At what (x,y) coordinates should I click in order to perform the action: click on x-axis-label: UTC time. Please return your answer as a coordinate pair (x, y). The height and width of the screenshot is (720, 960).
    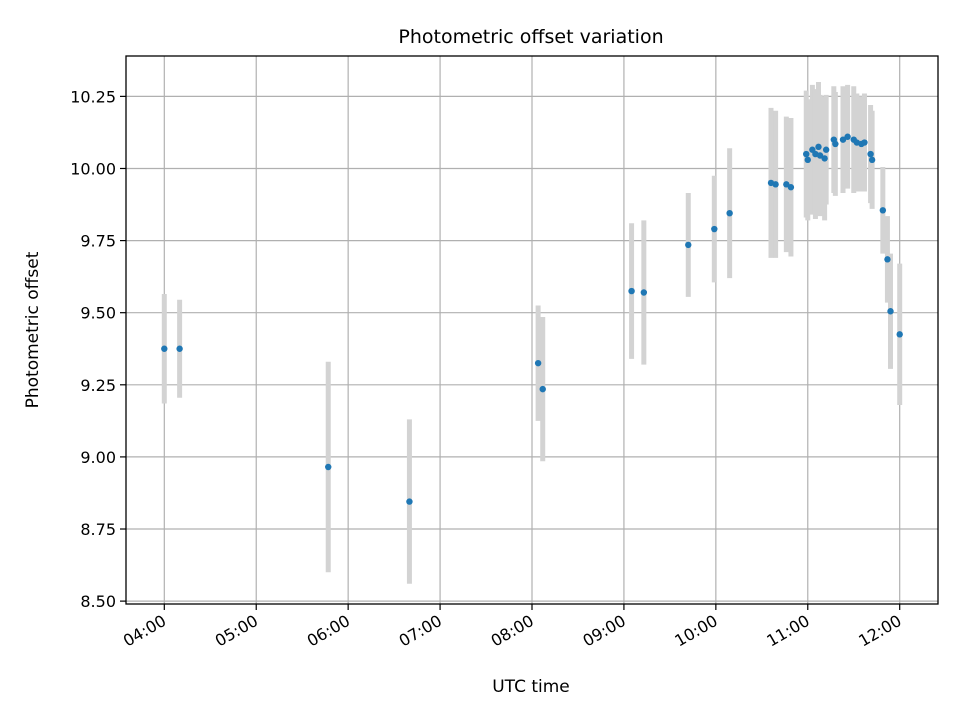
    Looking at the image, I should click on (531, 687).